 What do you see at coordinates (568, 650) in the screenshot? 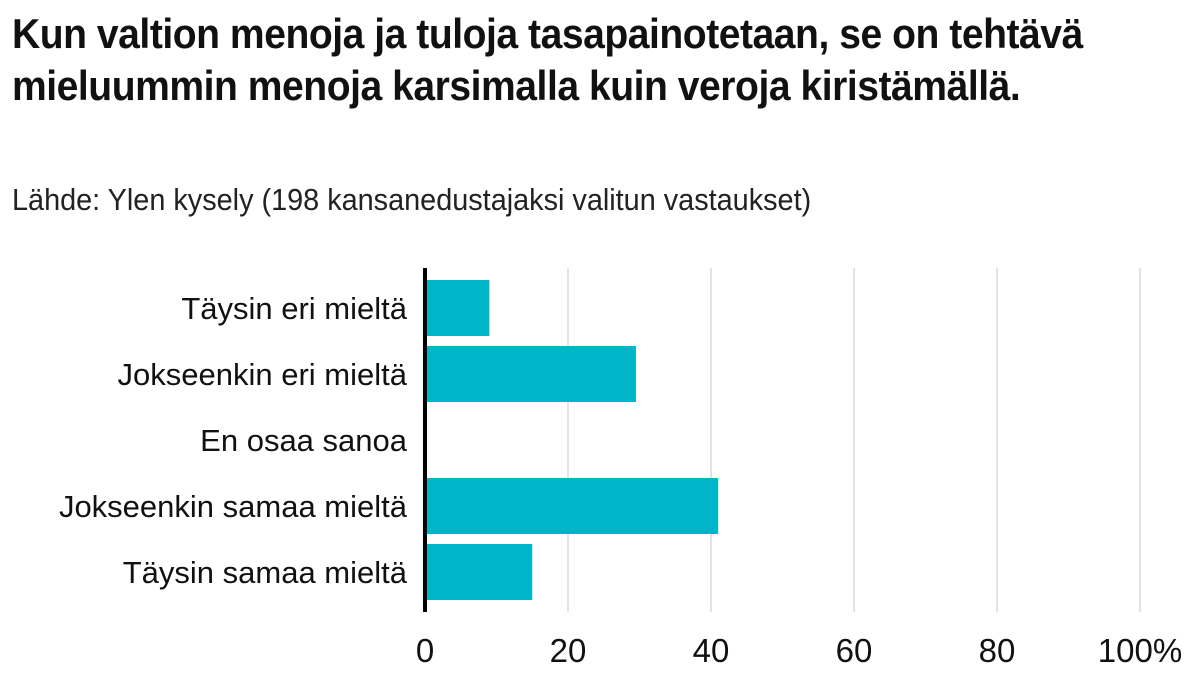
I see `tick-label-20: 20` at bounding box center [568, 650].